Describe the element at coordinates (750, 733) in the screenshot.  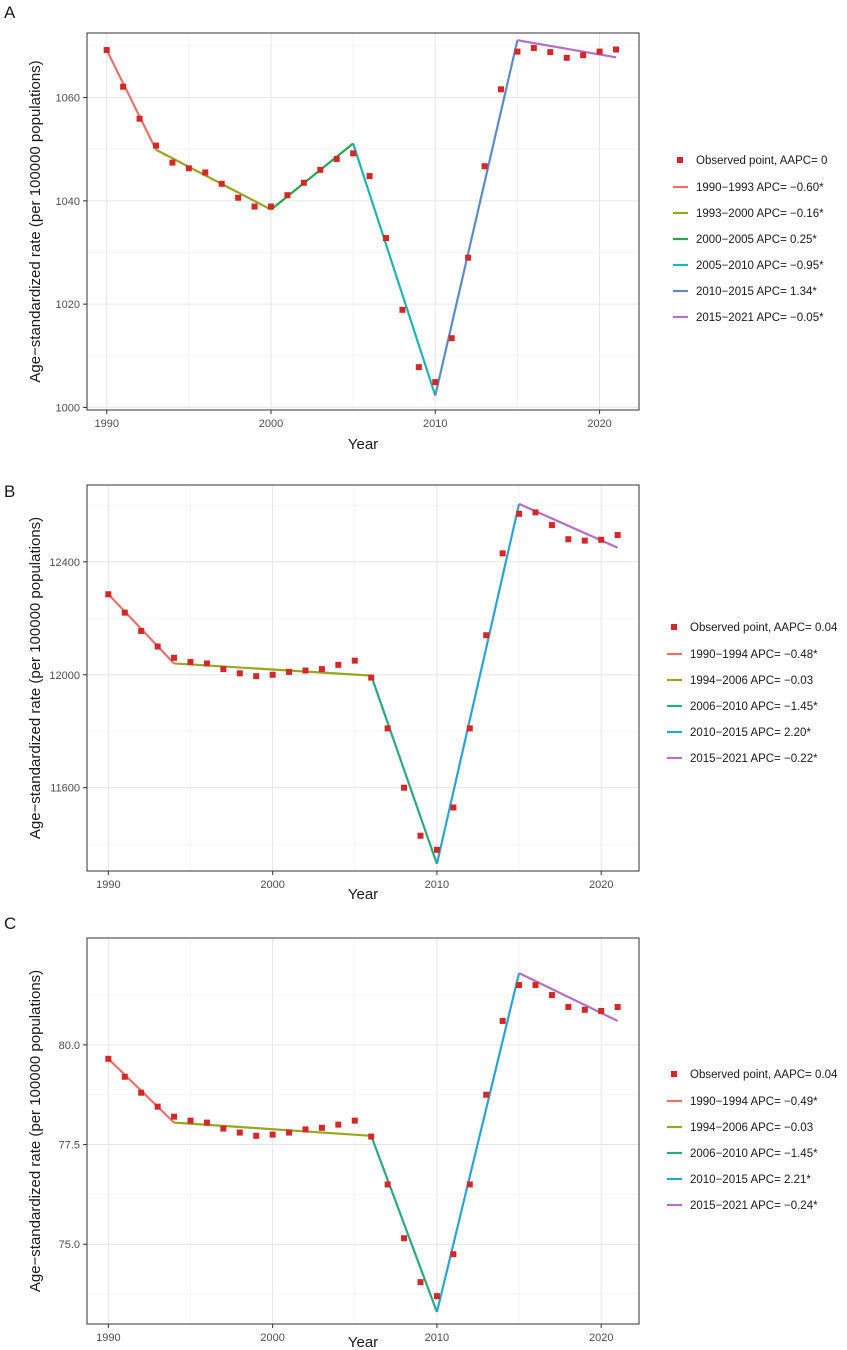
I see `legend-label-segment: 2010−2015 APC= 2.20*` at that location.